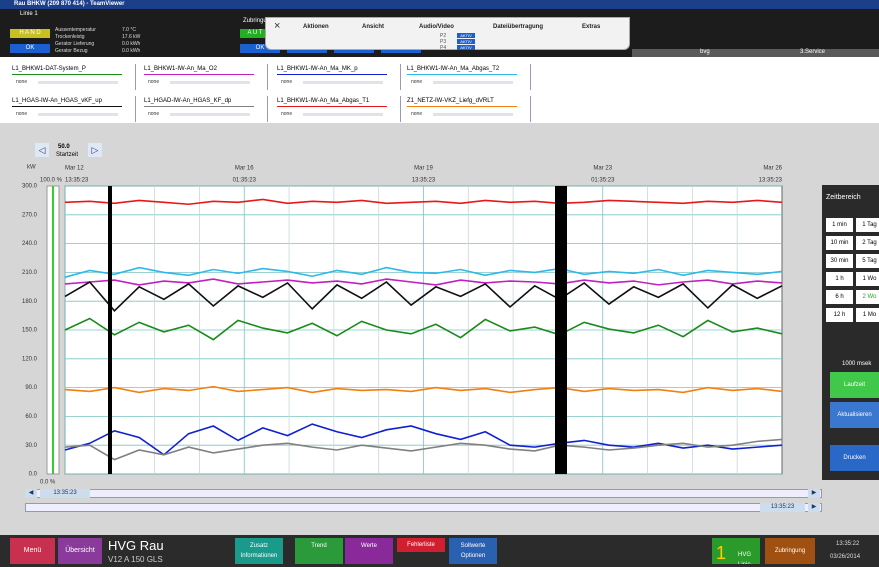 Image resolution: width=879 pixels, height=567 pixels. Describe the element at coordinates (369, 551) in the screenshot. I see `nav-button: Werte` at that location.